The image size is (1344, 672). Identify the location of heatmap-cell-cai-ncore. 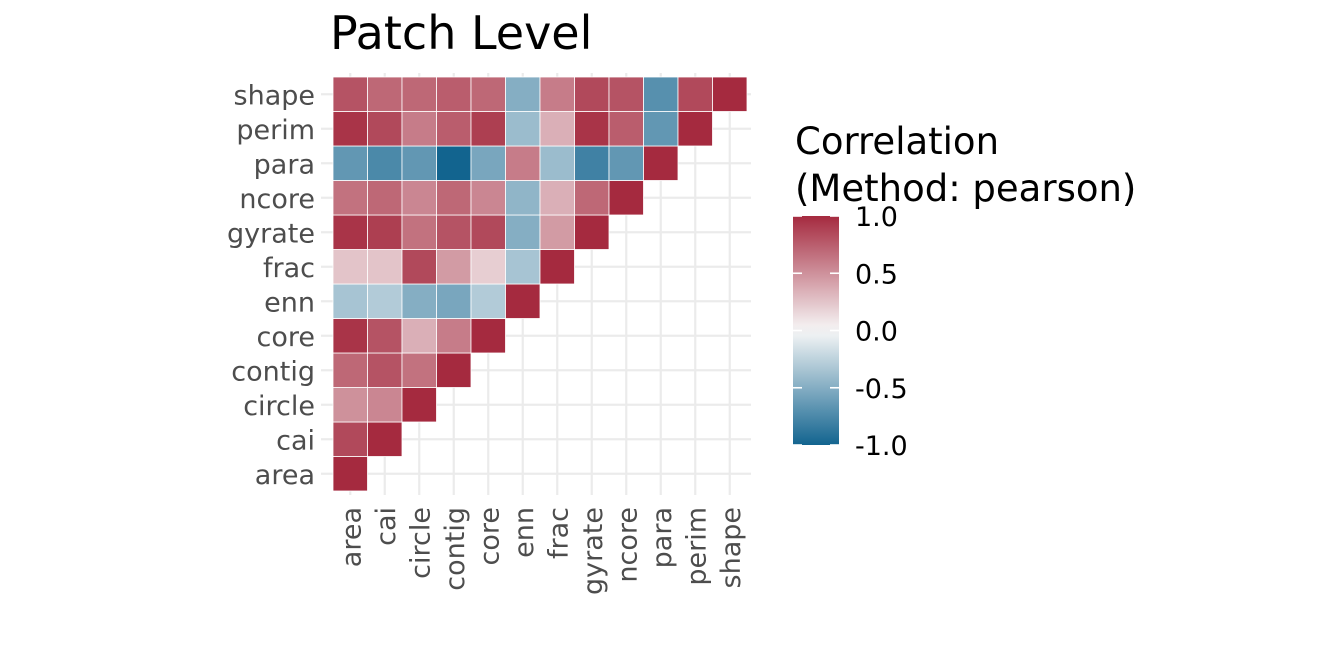
(385, 198).